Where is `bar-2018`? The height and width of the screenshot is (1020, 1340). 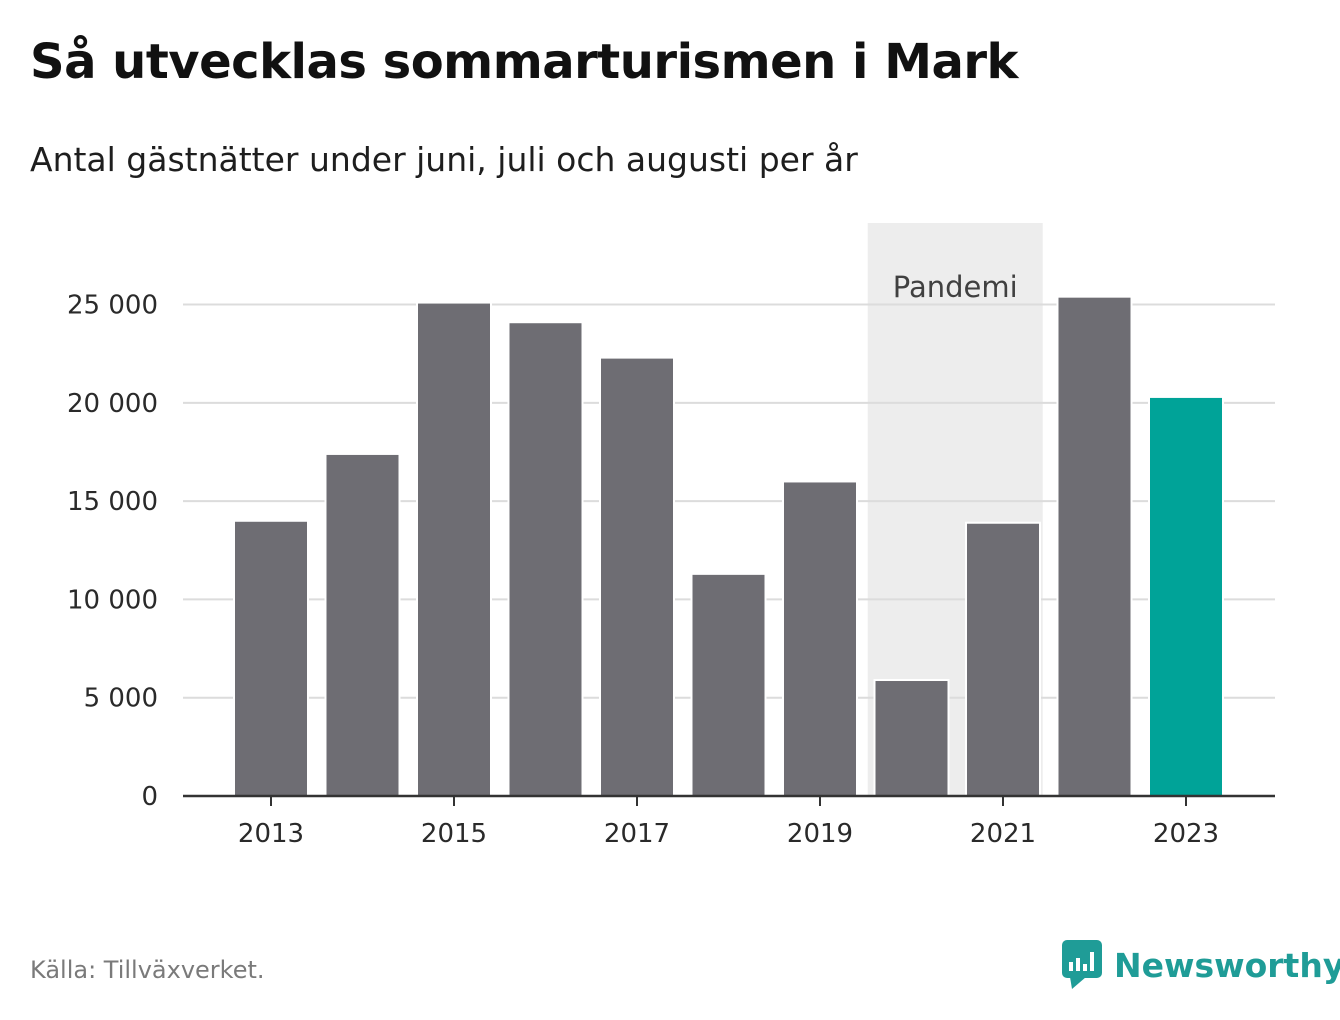 bar-2018 is located at coordinates (728, 684).